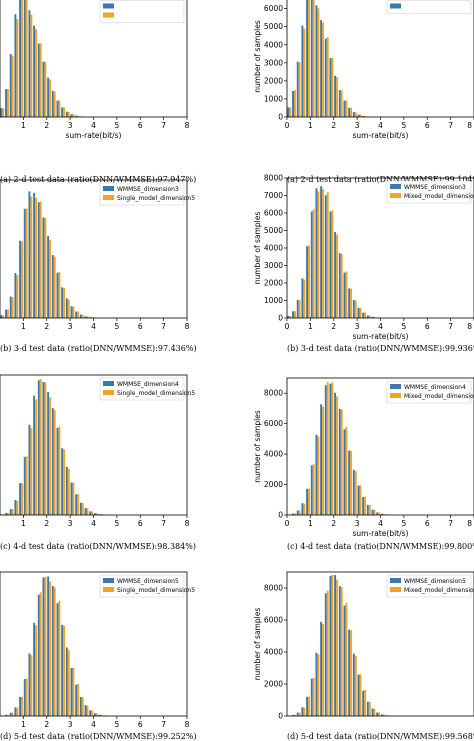  I want to click on legend: WMMSE_dimension4 Single_model_dimension5, so click(147, 389).